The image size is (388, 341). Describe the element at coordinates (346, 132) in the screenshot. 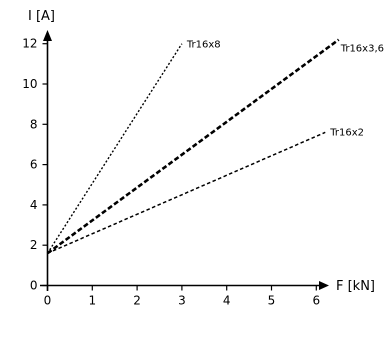

I see `series-label-2: Tr16x2` at that location.